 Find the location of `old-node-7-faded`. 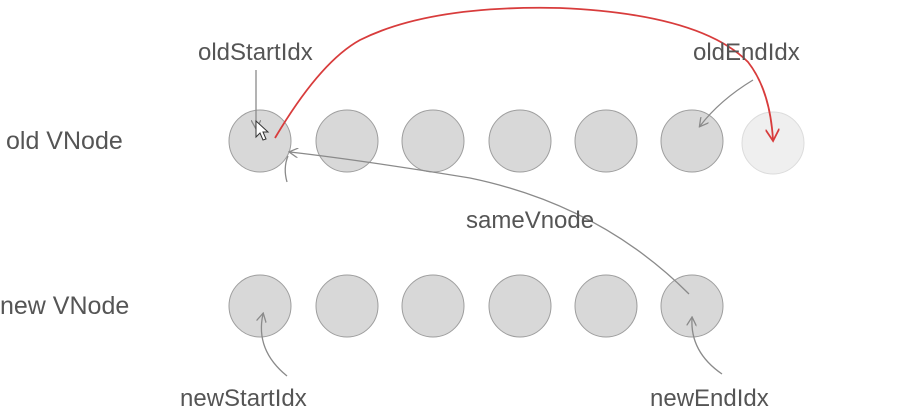

old-node-7-faded is located at coordinates (773, 143).